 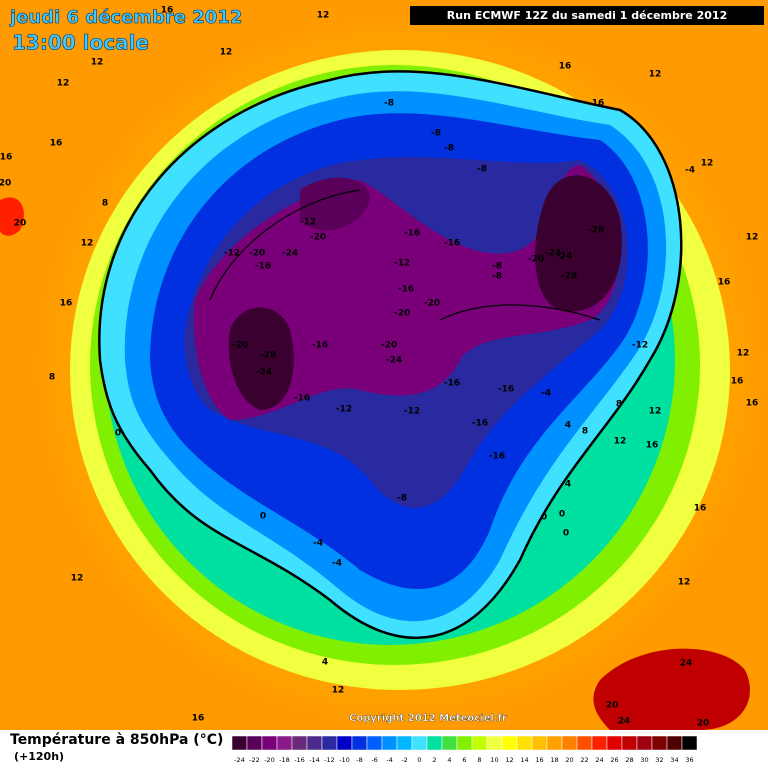 I want to click on colorbar-label: 30, so click(x=644, y=760).